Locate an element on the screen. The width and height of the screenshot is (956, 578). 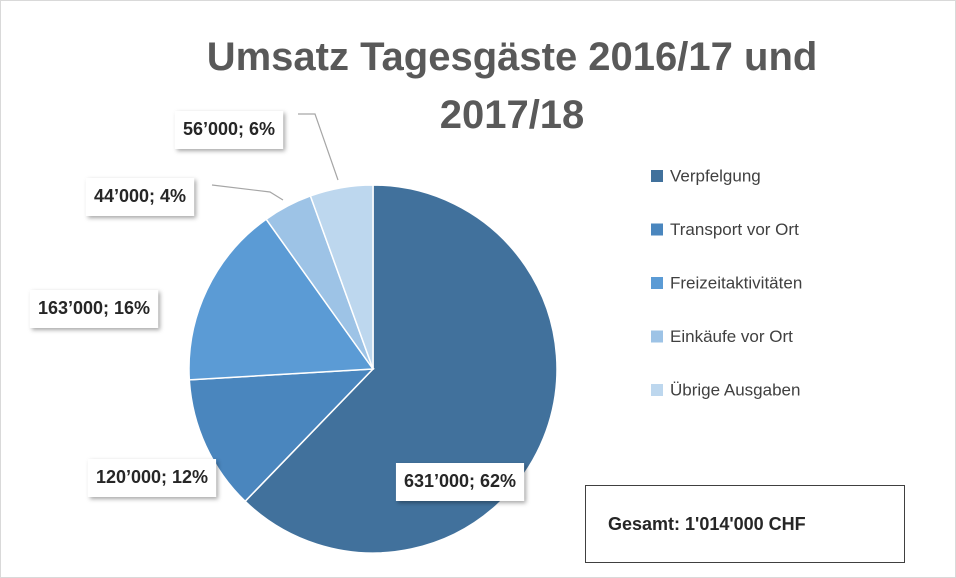
data-label: 120’000; 12% is located at coordinates (152, 477).